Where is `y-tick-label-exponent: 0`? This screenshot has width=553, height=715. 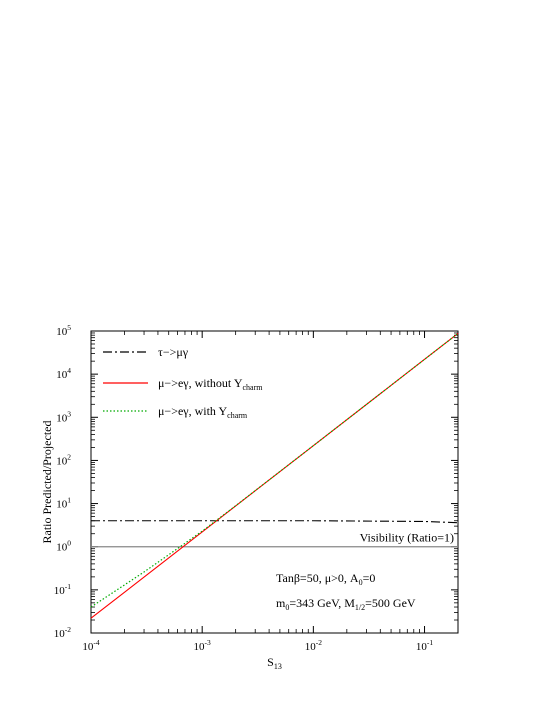
y-tick-label-exponent: 0 is located at coordinates (69, 543).